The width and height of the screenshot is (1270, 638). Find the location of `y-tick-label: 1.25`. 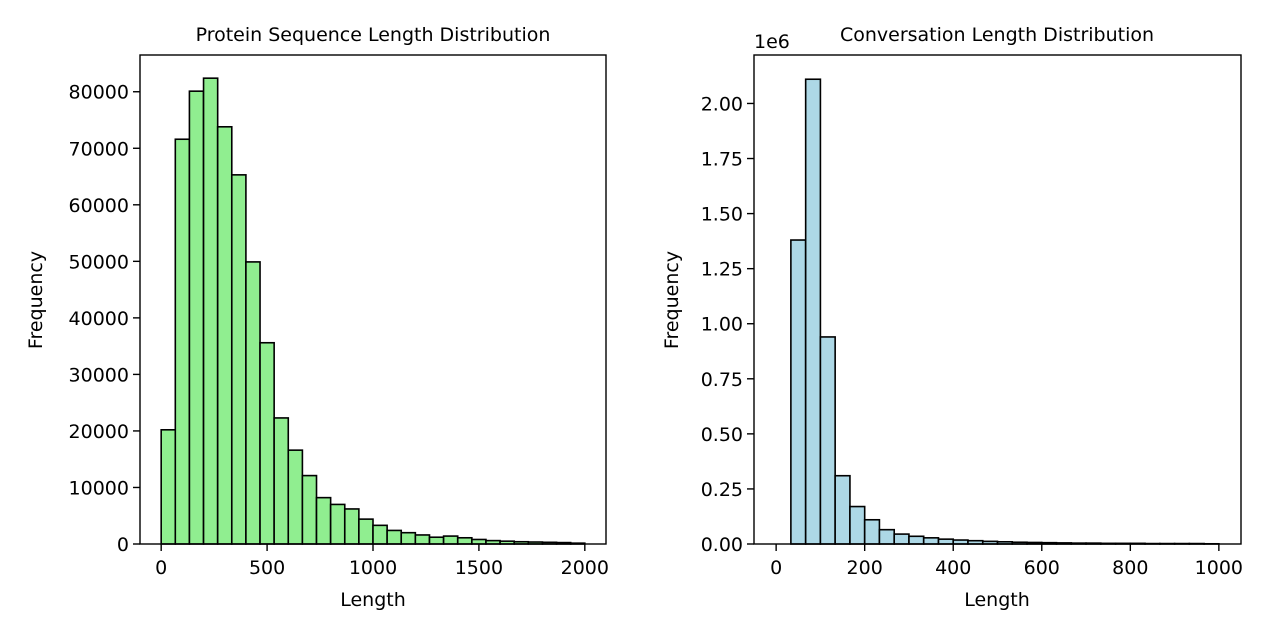

y-tick-label: 1.25 is located at coordinates (722, 270).